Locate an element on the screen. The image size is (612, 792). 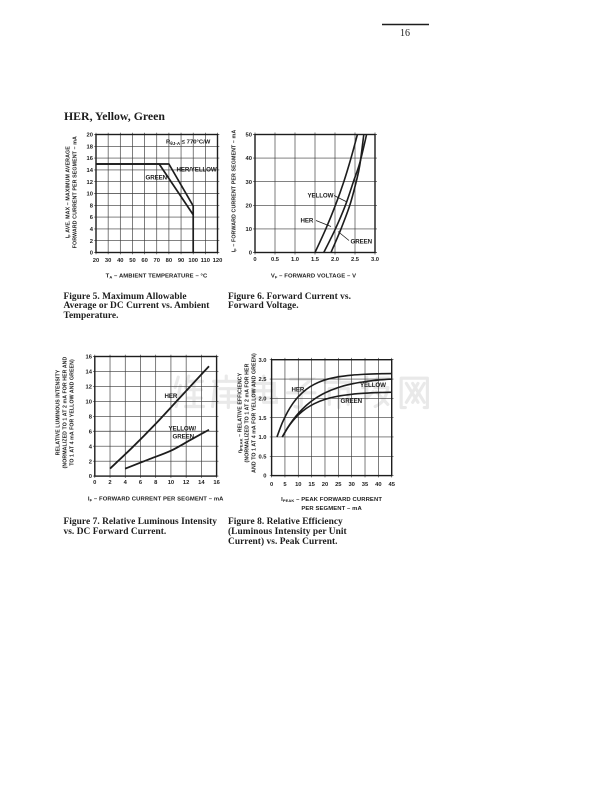
svg-text: 25 is located at coordinates (338, 485).